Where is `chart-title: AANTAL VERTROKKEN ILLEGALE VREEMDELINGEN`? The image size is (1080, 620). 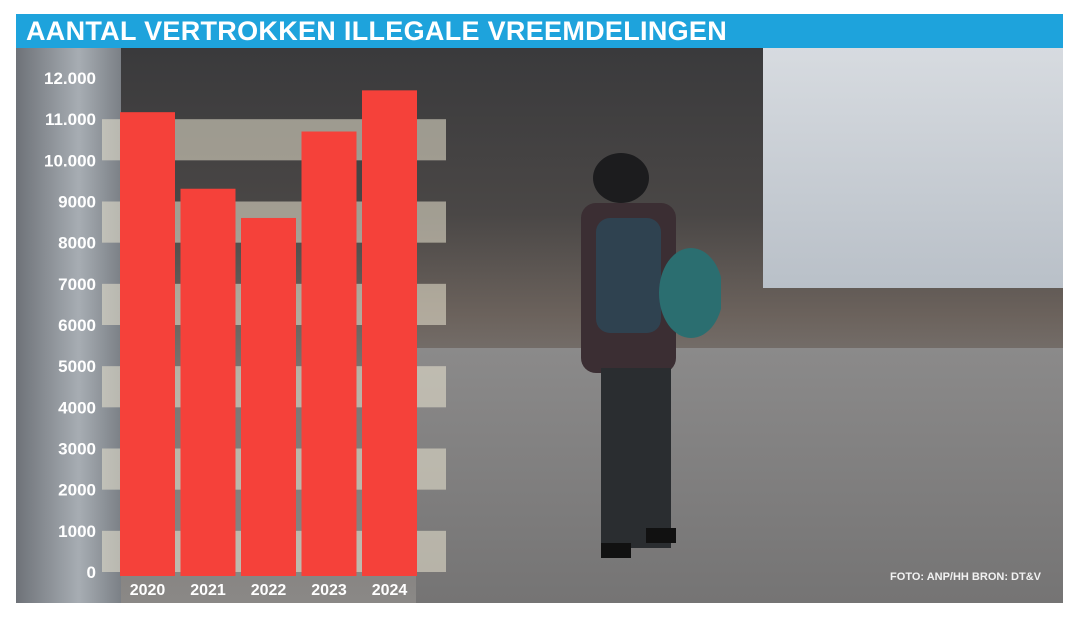
chart-title: AANTAL VERTROKKEN ILLEGALE VREEMDELINGEN is located at coordinates (539, 31).